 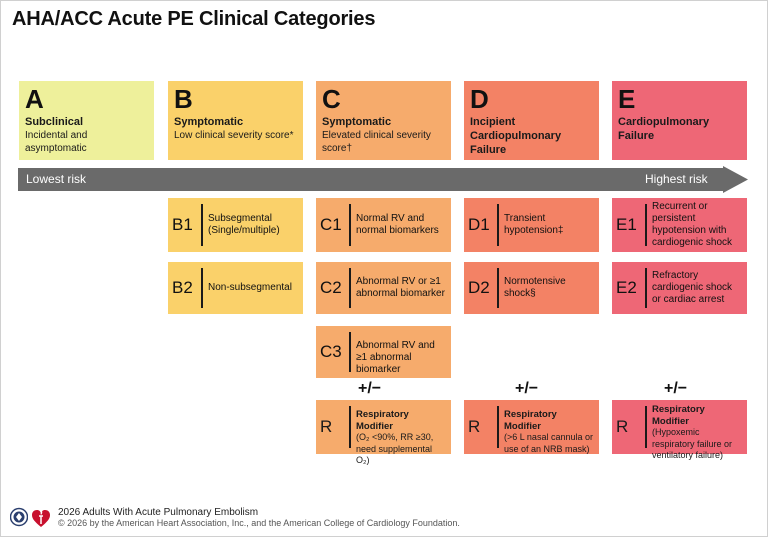 I want to click on aha-heart-torch-icon, so click(x=41, y=518).